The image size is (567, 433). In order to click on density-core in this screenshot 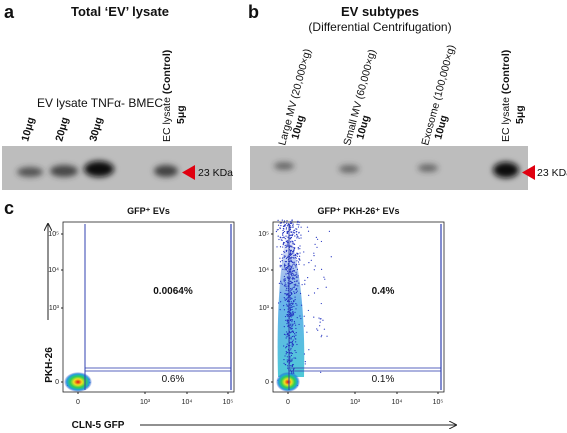, I will do `click(78, 382)`.